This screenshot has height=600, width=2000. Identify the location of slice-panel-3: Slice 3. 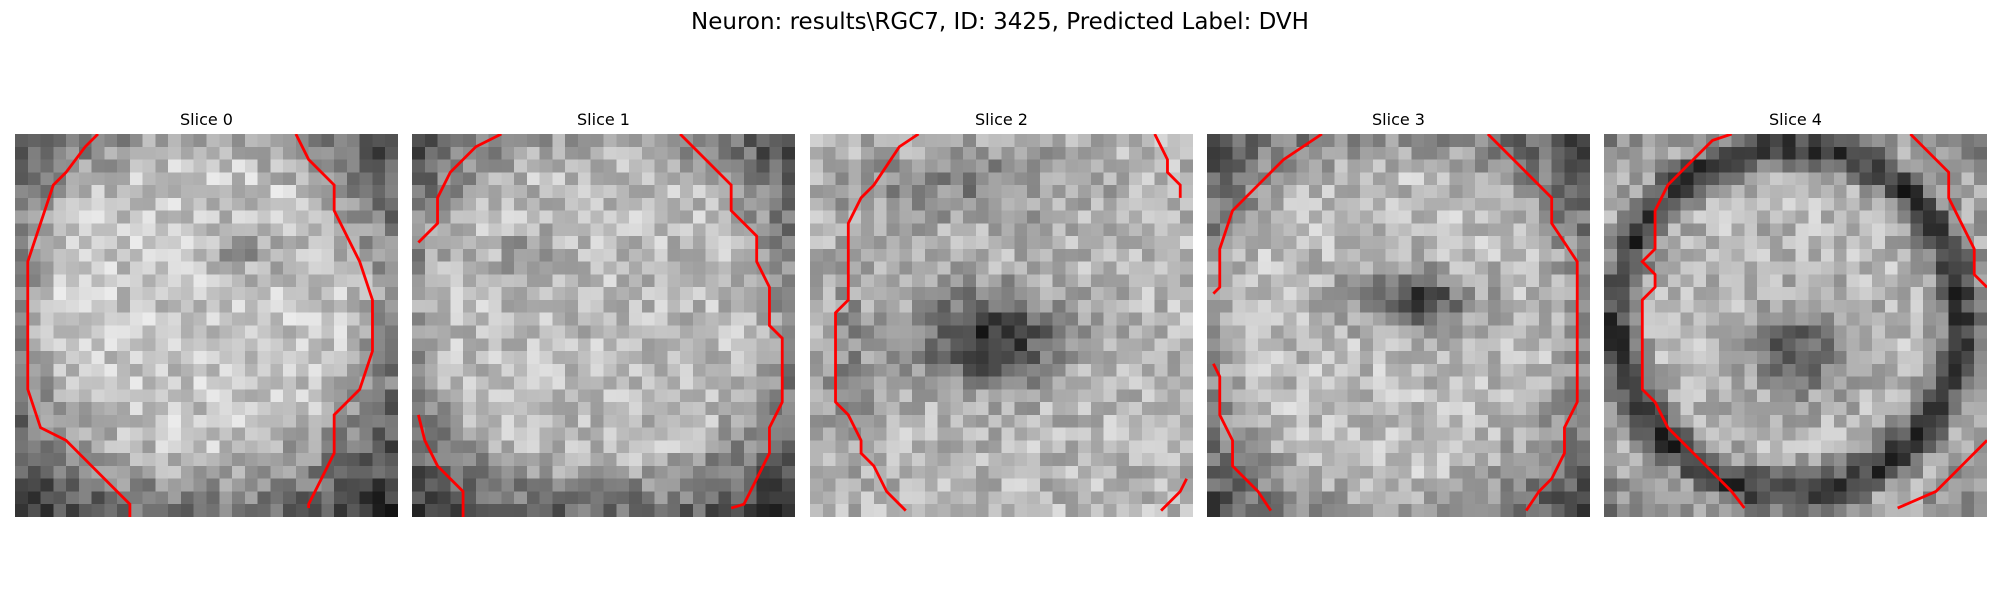
(1398, 313).